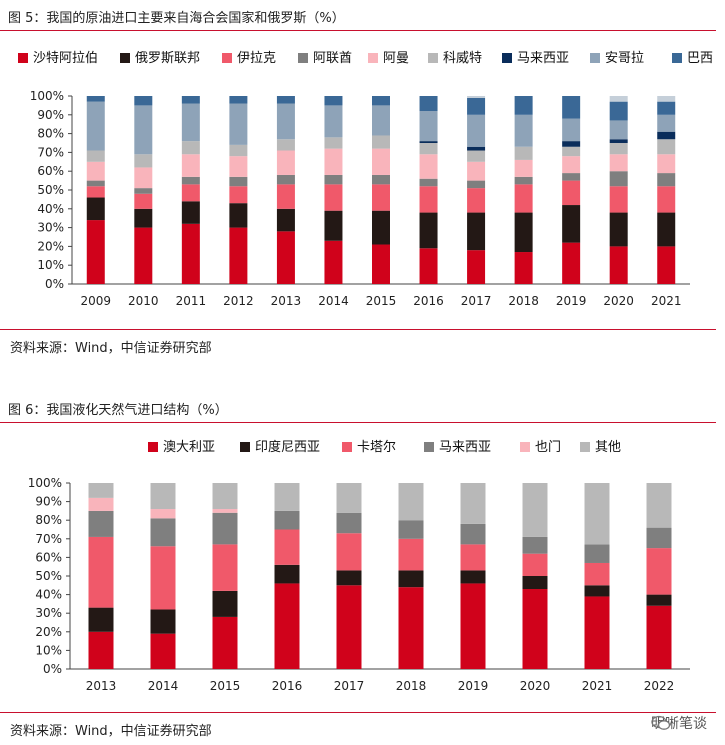 This screenshot has height=745, width=725. Describe the element at coordinates (54, 284) in the screenshot. I see `y-tick-label: 0%` at that location.